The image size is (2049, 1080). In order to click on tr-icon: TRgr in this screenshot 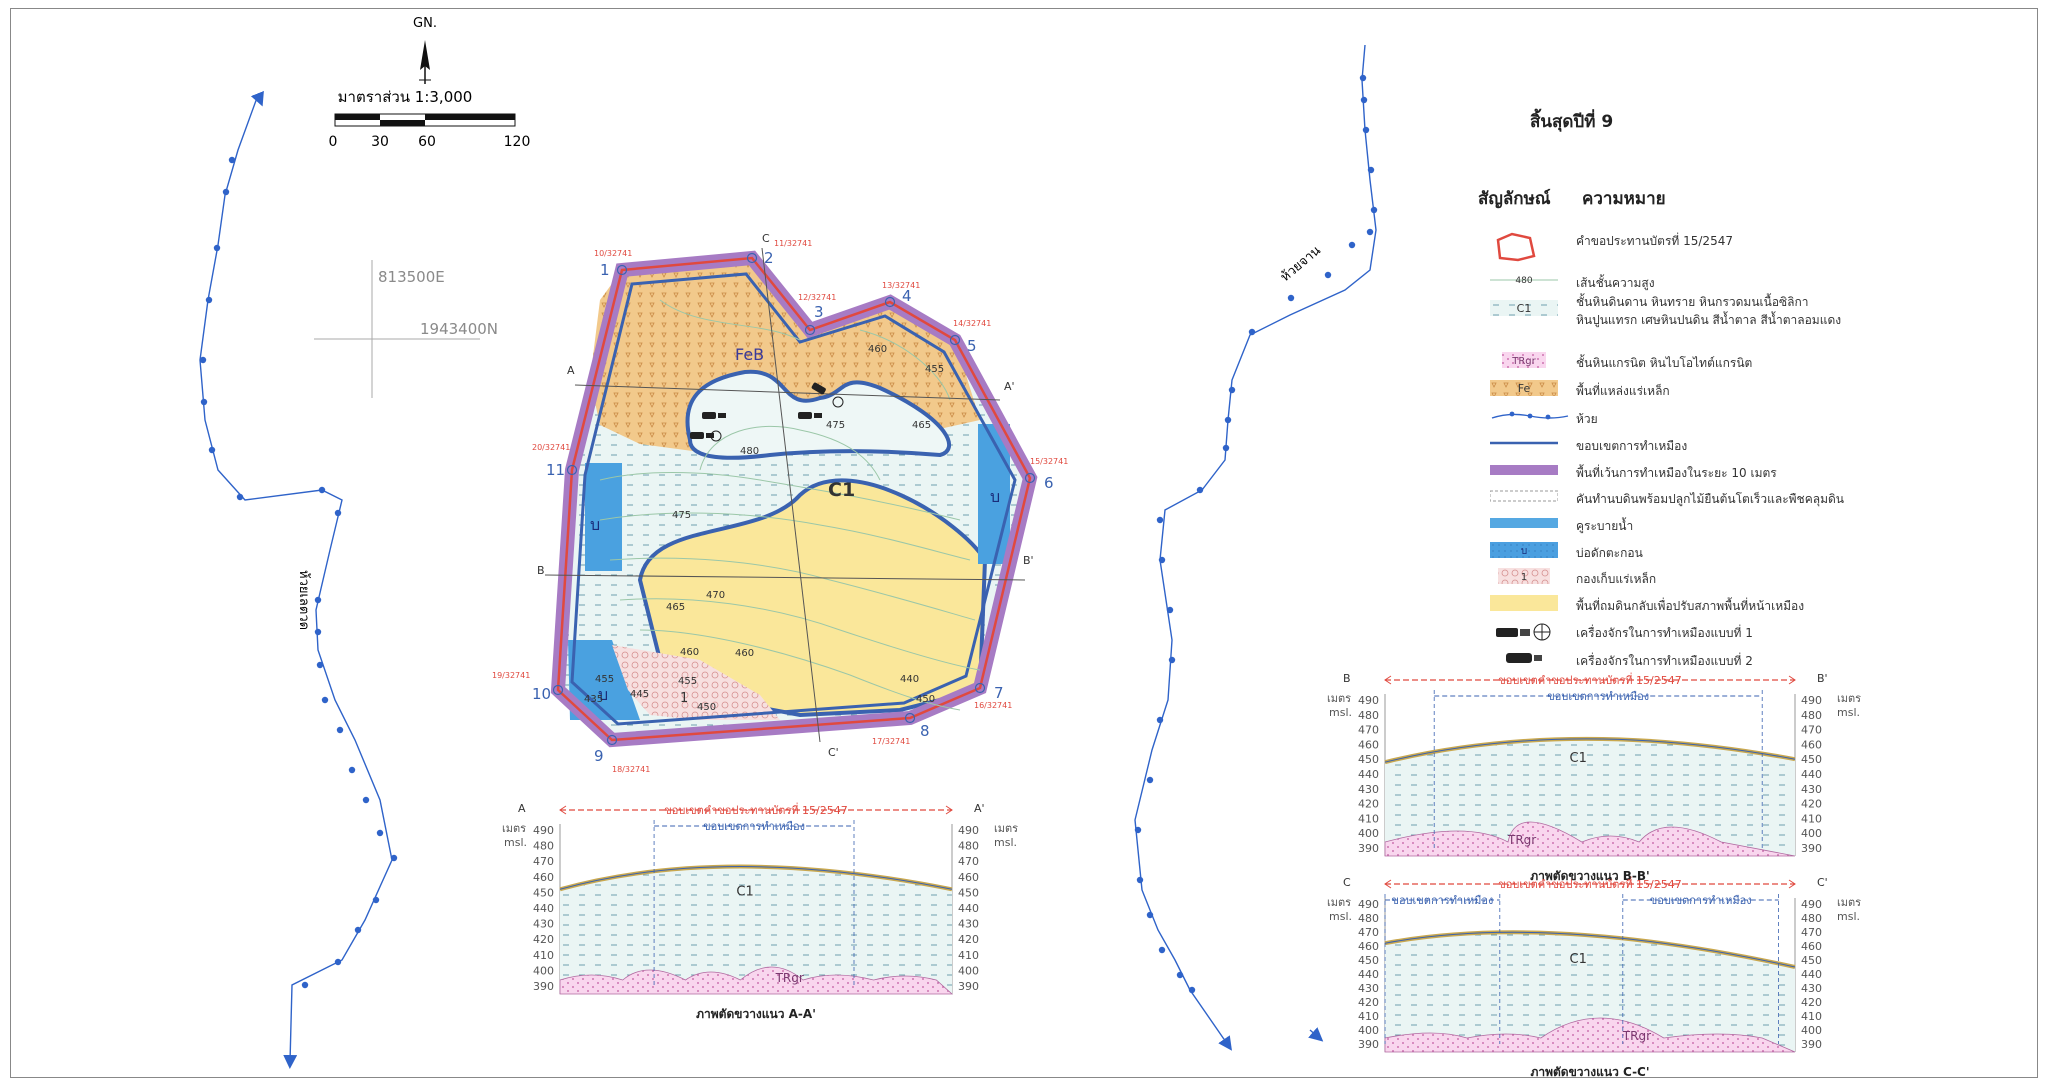, I will do `click(1524, 361)`.